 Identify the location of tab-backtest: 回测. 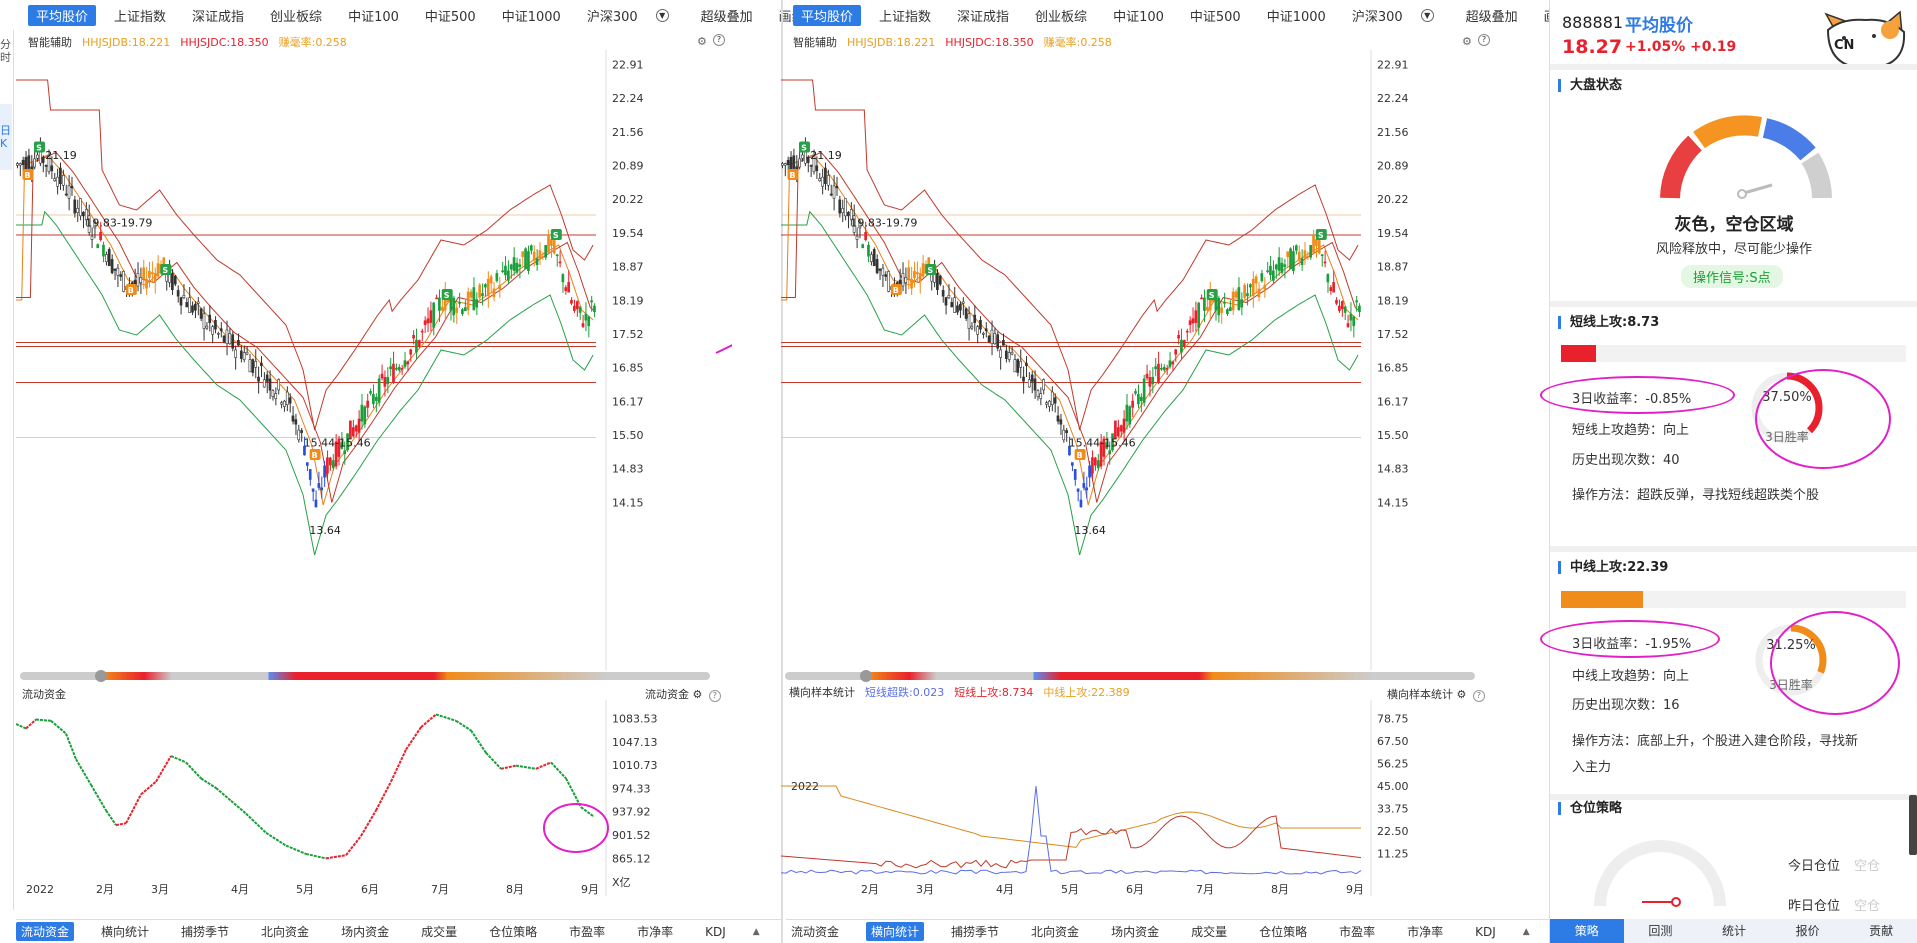
(1660, 931).